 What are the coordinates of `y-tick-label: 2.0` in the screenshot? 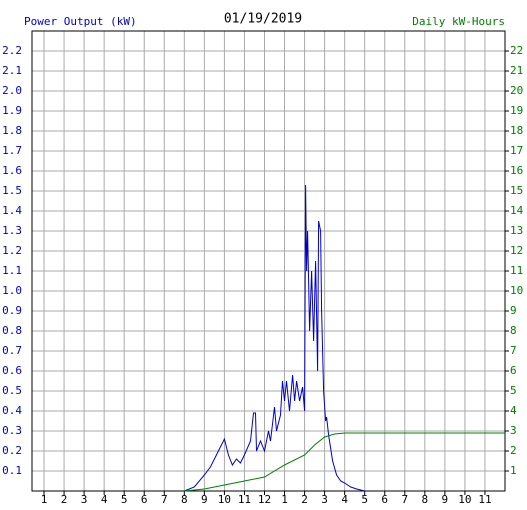 It's located at (12, 90).